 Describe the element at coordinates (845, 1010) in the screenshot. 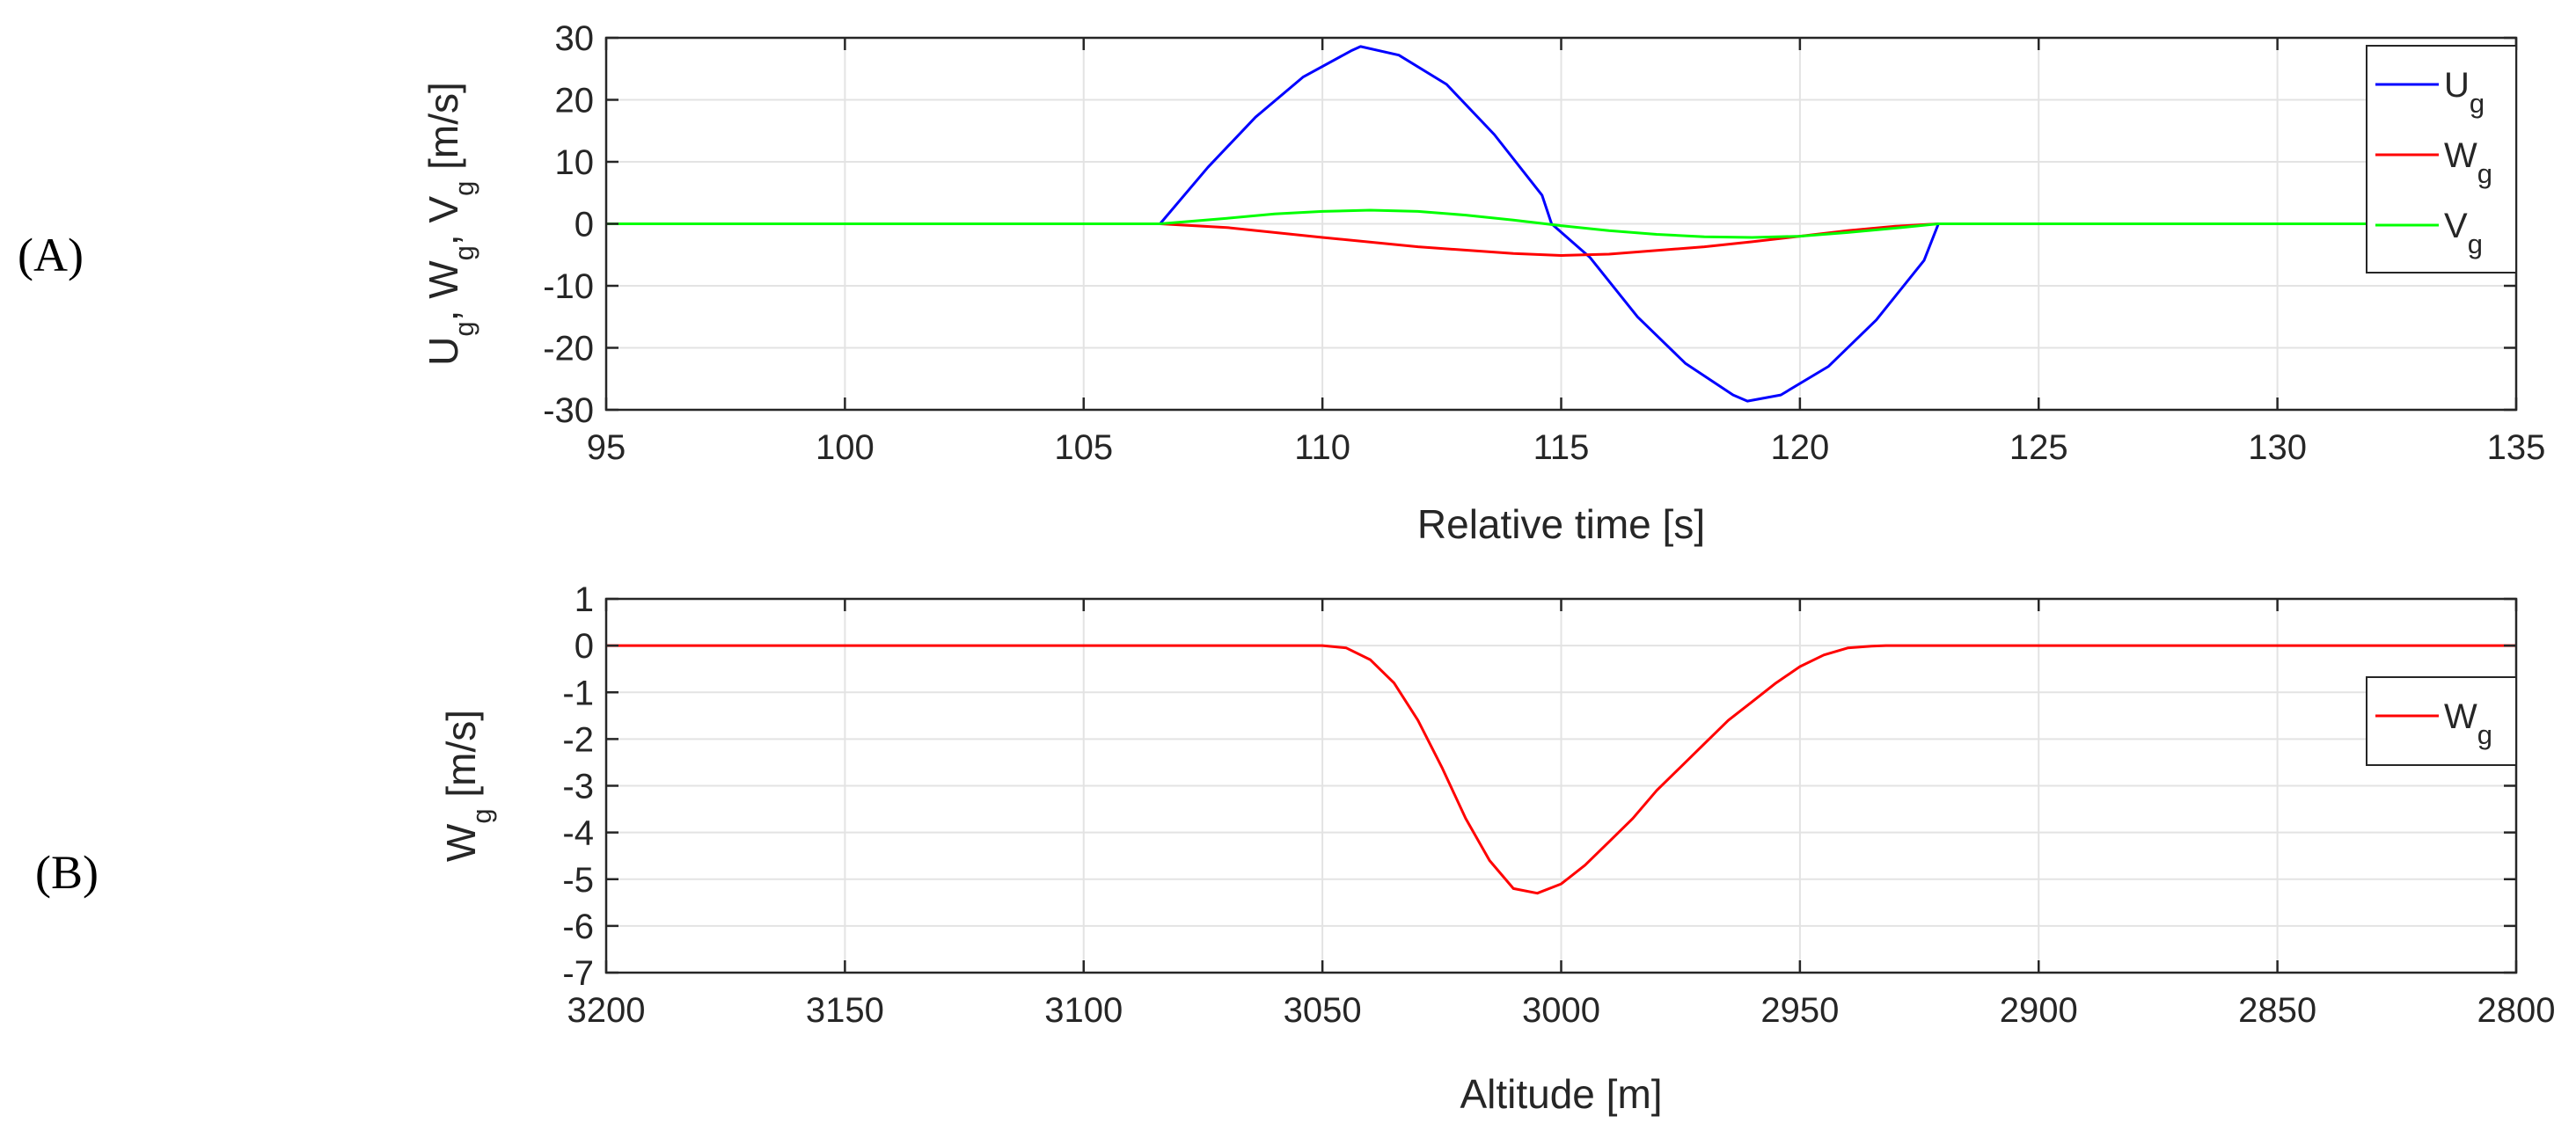

I see `x-tick-label: 3150` at that location.